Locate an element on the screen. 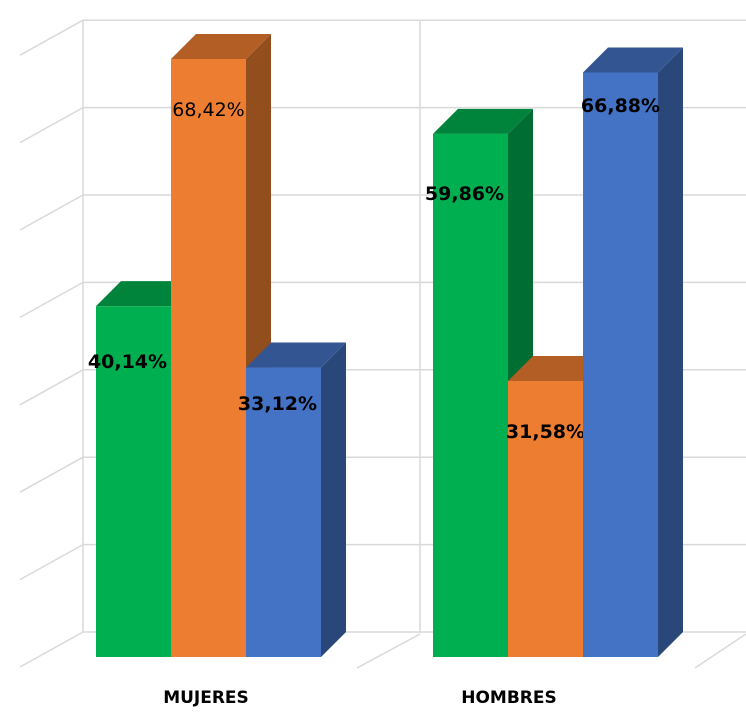 This screenshot has height=714, width=746. data-label: 31,58% is located at coordinates (545, 432).